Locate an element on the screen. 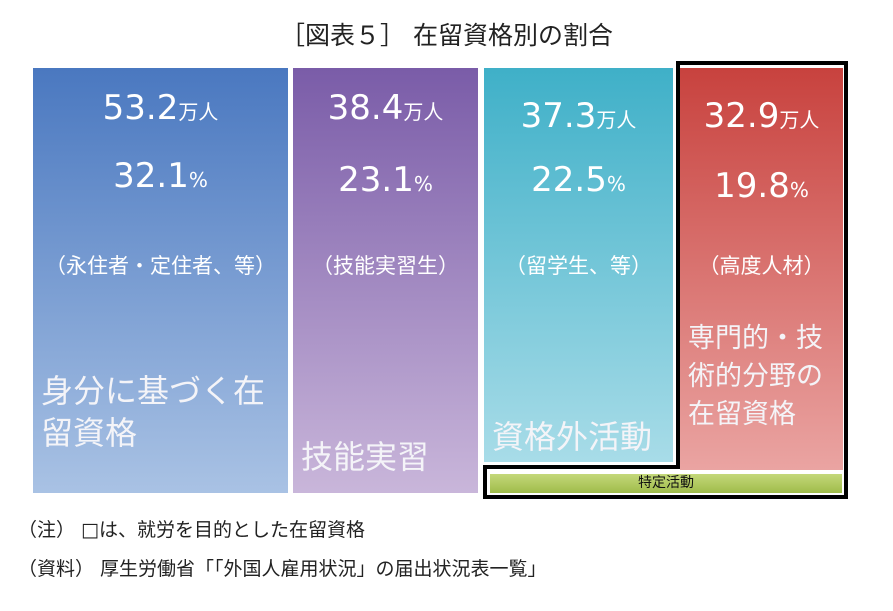 Image resolution: width=893 pixels, height=611 pixels. footnote: （注） □は、就労を目的とした在留資格 is located at coordinates (191, 530).